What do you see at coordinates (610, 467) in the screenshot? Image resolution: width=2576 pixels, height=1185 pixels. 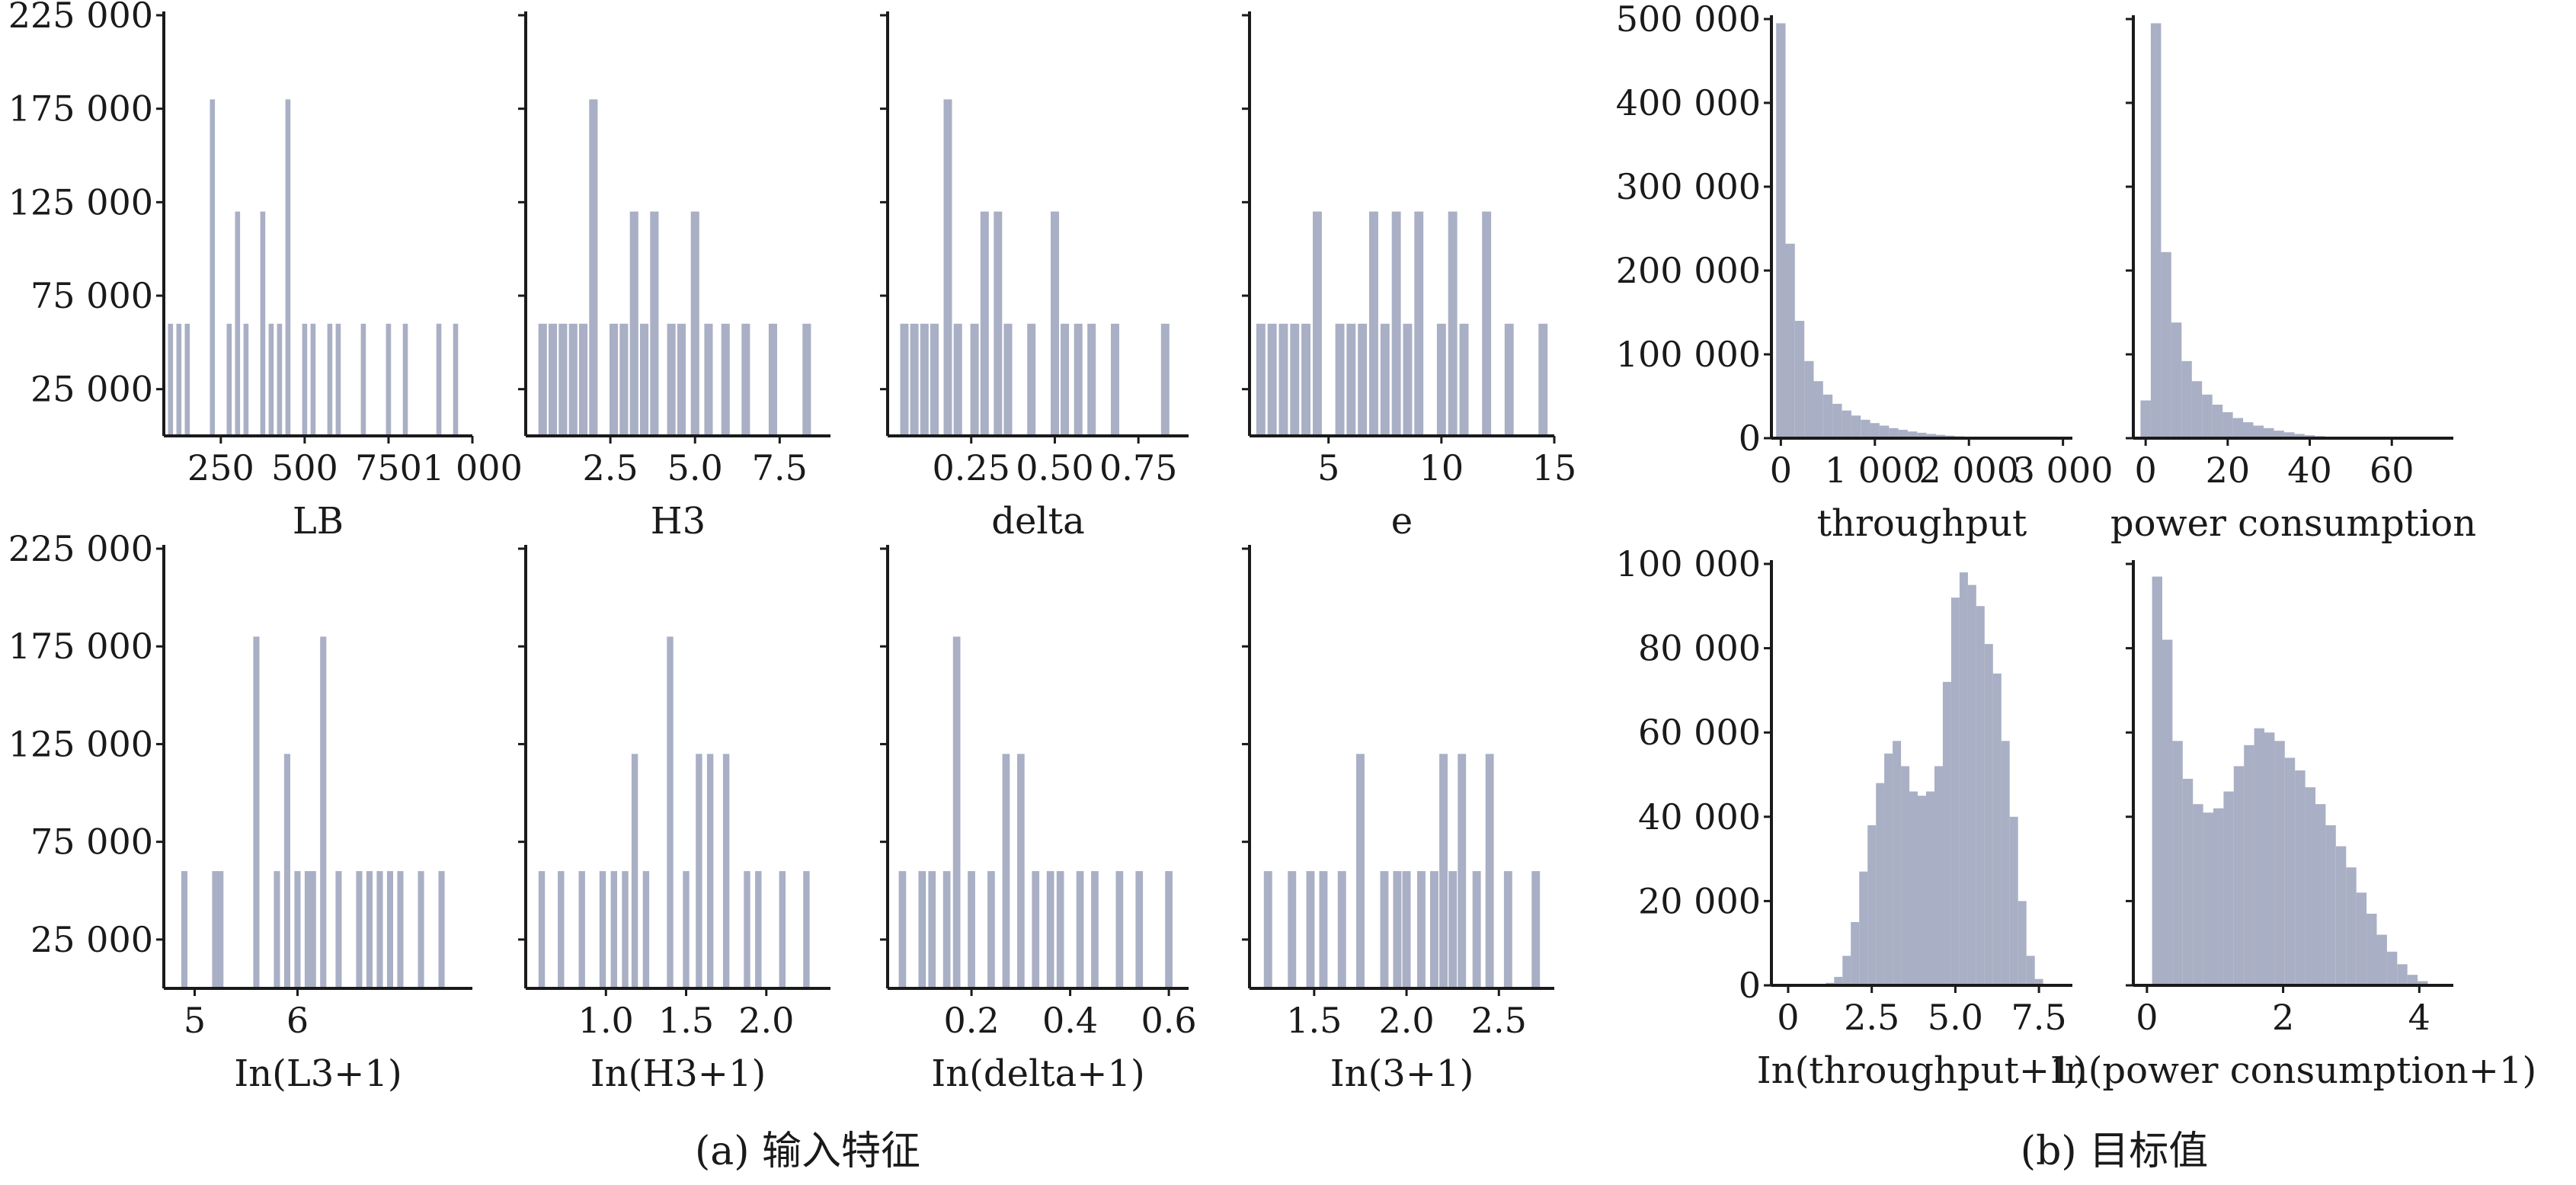 I see `x-tick-label-H3-0: 2.5` at bounding box center [610, 467].